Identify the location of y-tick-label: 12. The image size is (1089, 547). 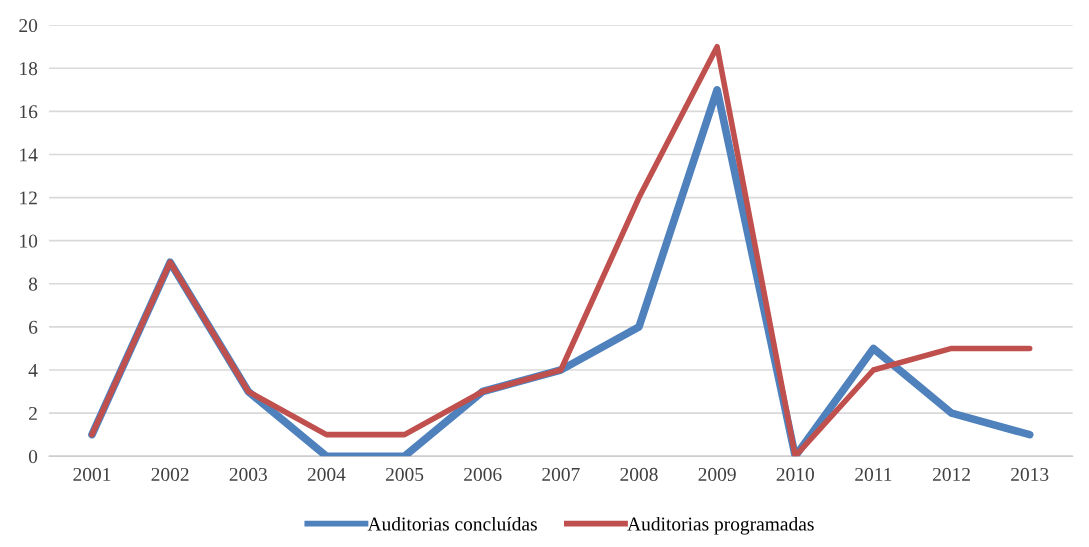
(28, 198).